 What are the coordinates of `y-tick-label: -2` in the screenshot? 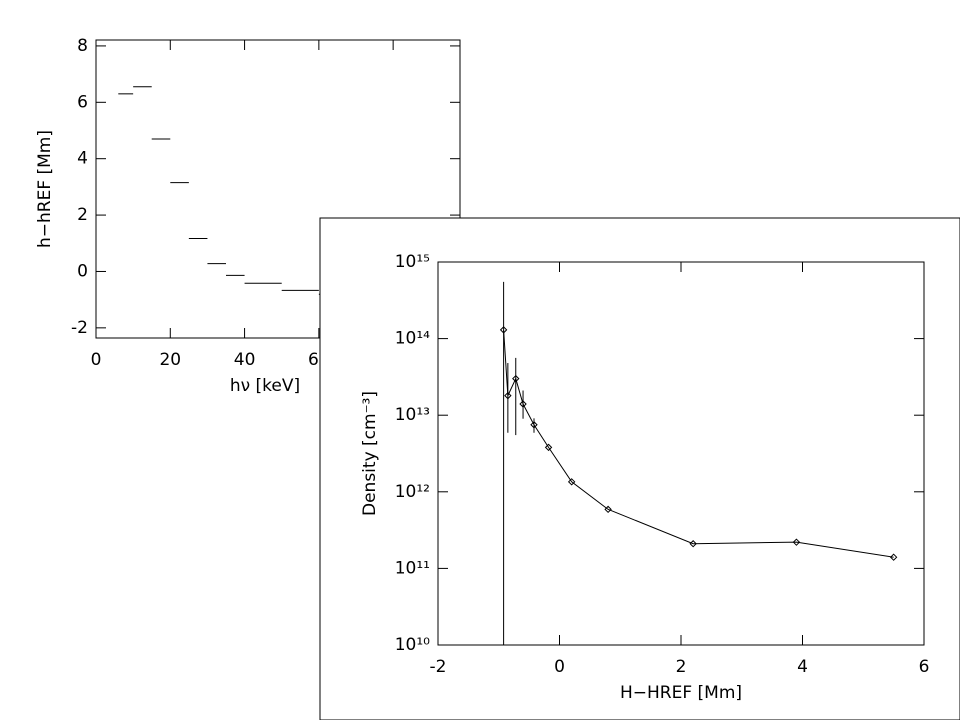 It's located at (79, 328).